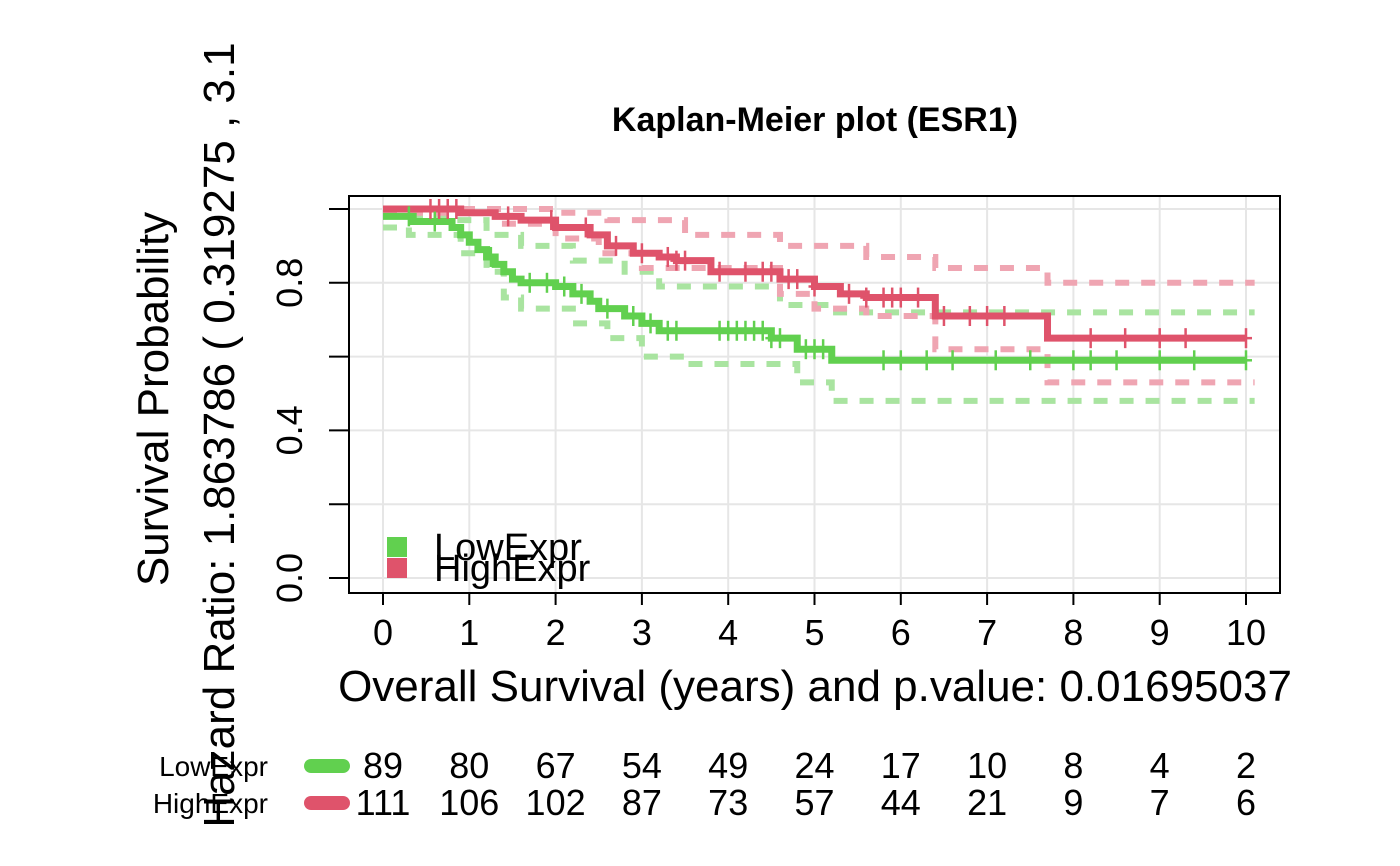  What do you see at coordinates (1246, 632) in the screenshot?
I see `x-tick-label: 10` at bounding box center [1246, 632].